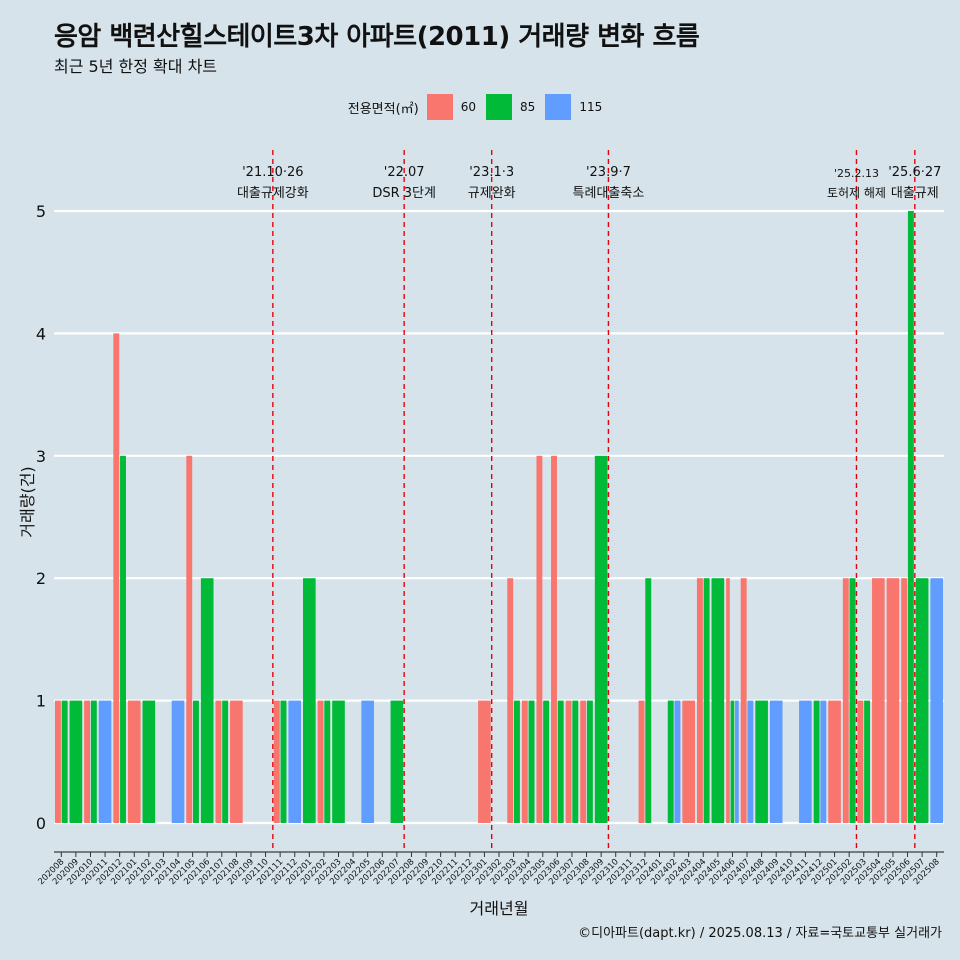 This screenshot has height=960, width=960. I want to click on legend-label-60: 60, so click(468, 107).